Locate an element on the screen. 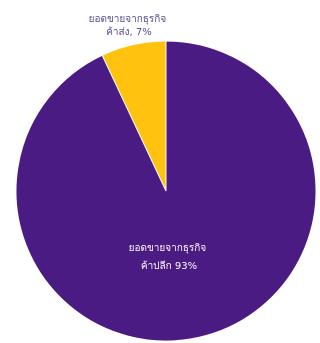 The width and height of the screenshot is (320, 343). slice-label-wholesale: ยอดขายจากธุรกิจ ค้าส่ง, 7% is located at coordinates (129, 26).